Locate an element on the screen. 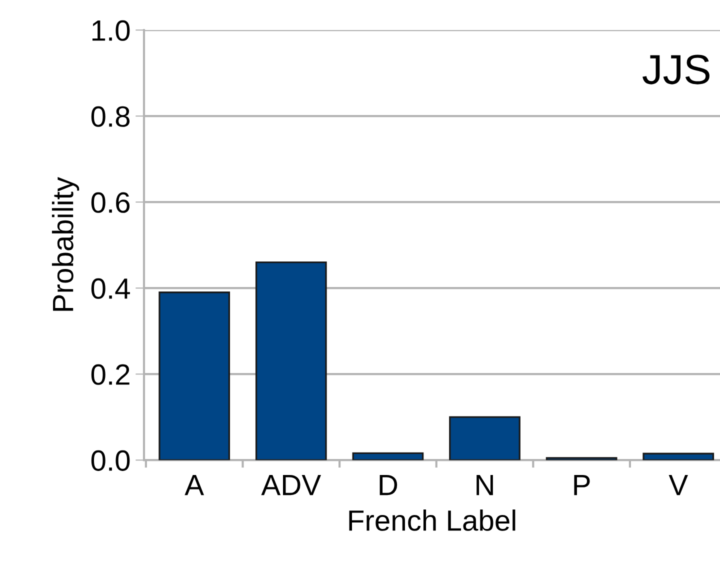  y-tick-label: 1.0 is located at coordinates (111, 30).